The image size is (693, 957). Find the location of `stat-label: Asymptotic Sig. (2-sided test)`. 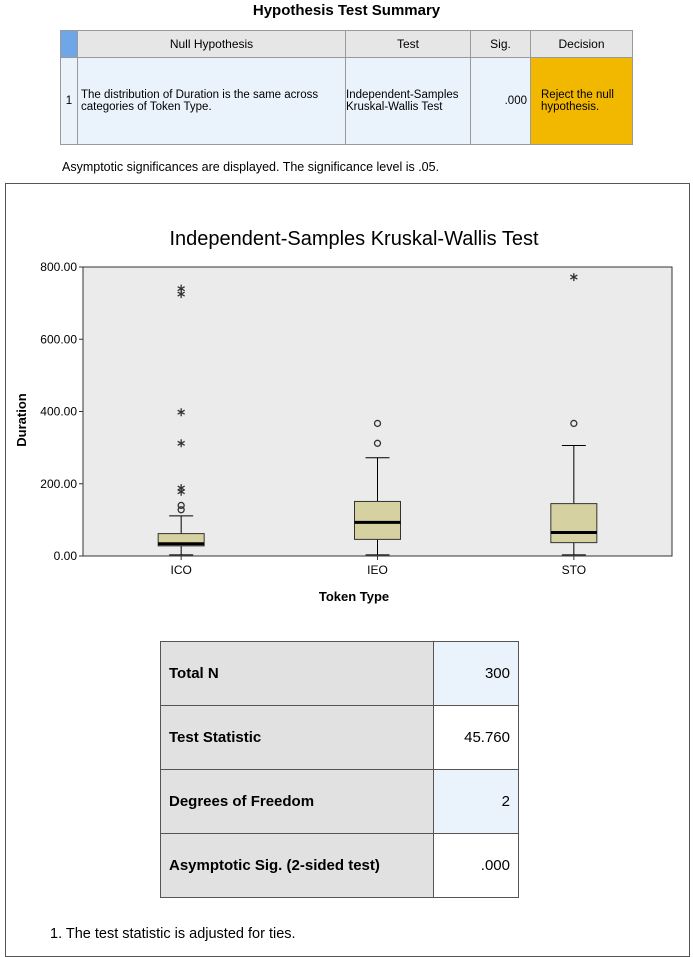

stat-label: Asymptotic Sig. (2-sided test) is located at coordinates (297, 865).